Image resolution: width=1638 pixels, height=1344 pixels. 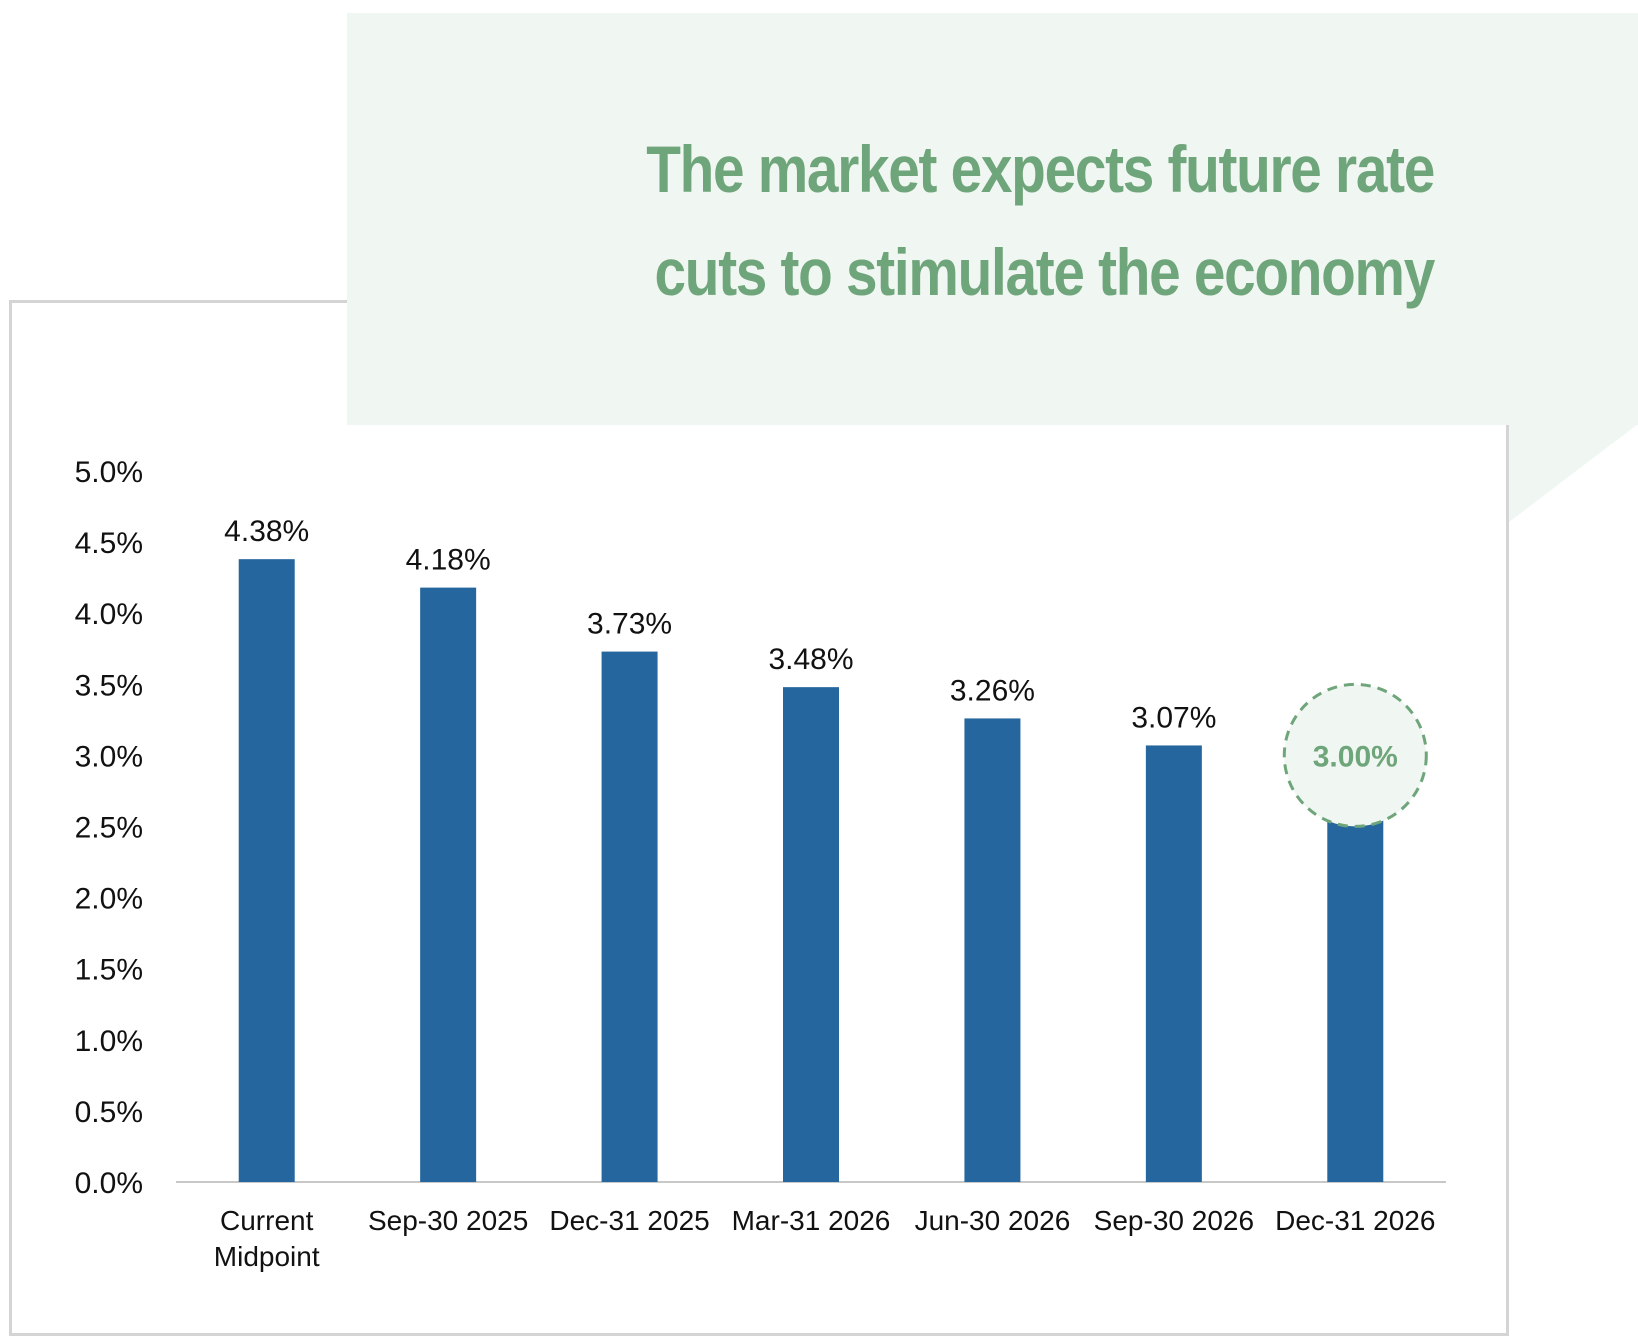 I want to click on x-tick-label: Dec-31 2026, so click(x=1355, y=1220).